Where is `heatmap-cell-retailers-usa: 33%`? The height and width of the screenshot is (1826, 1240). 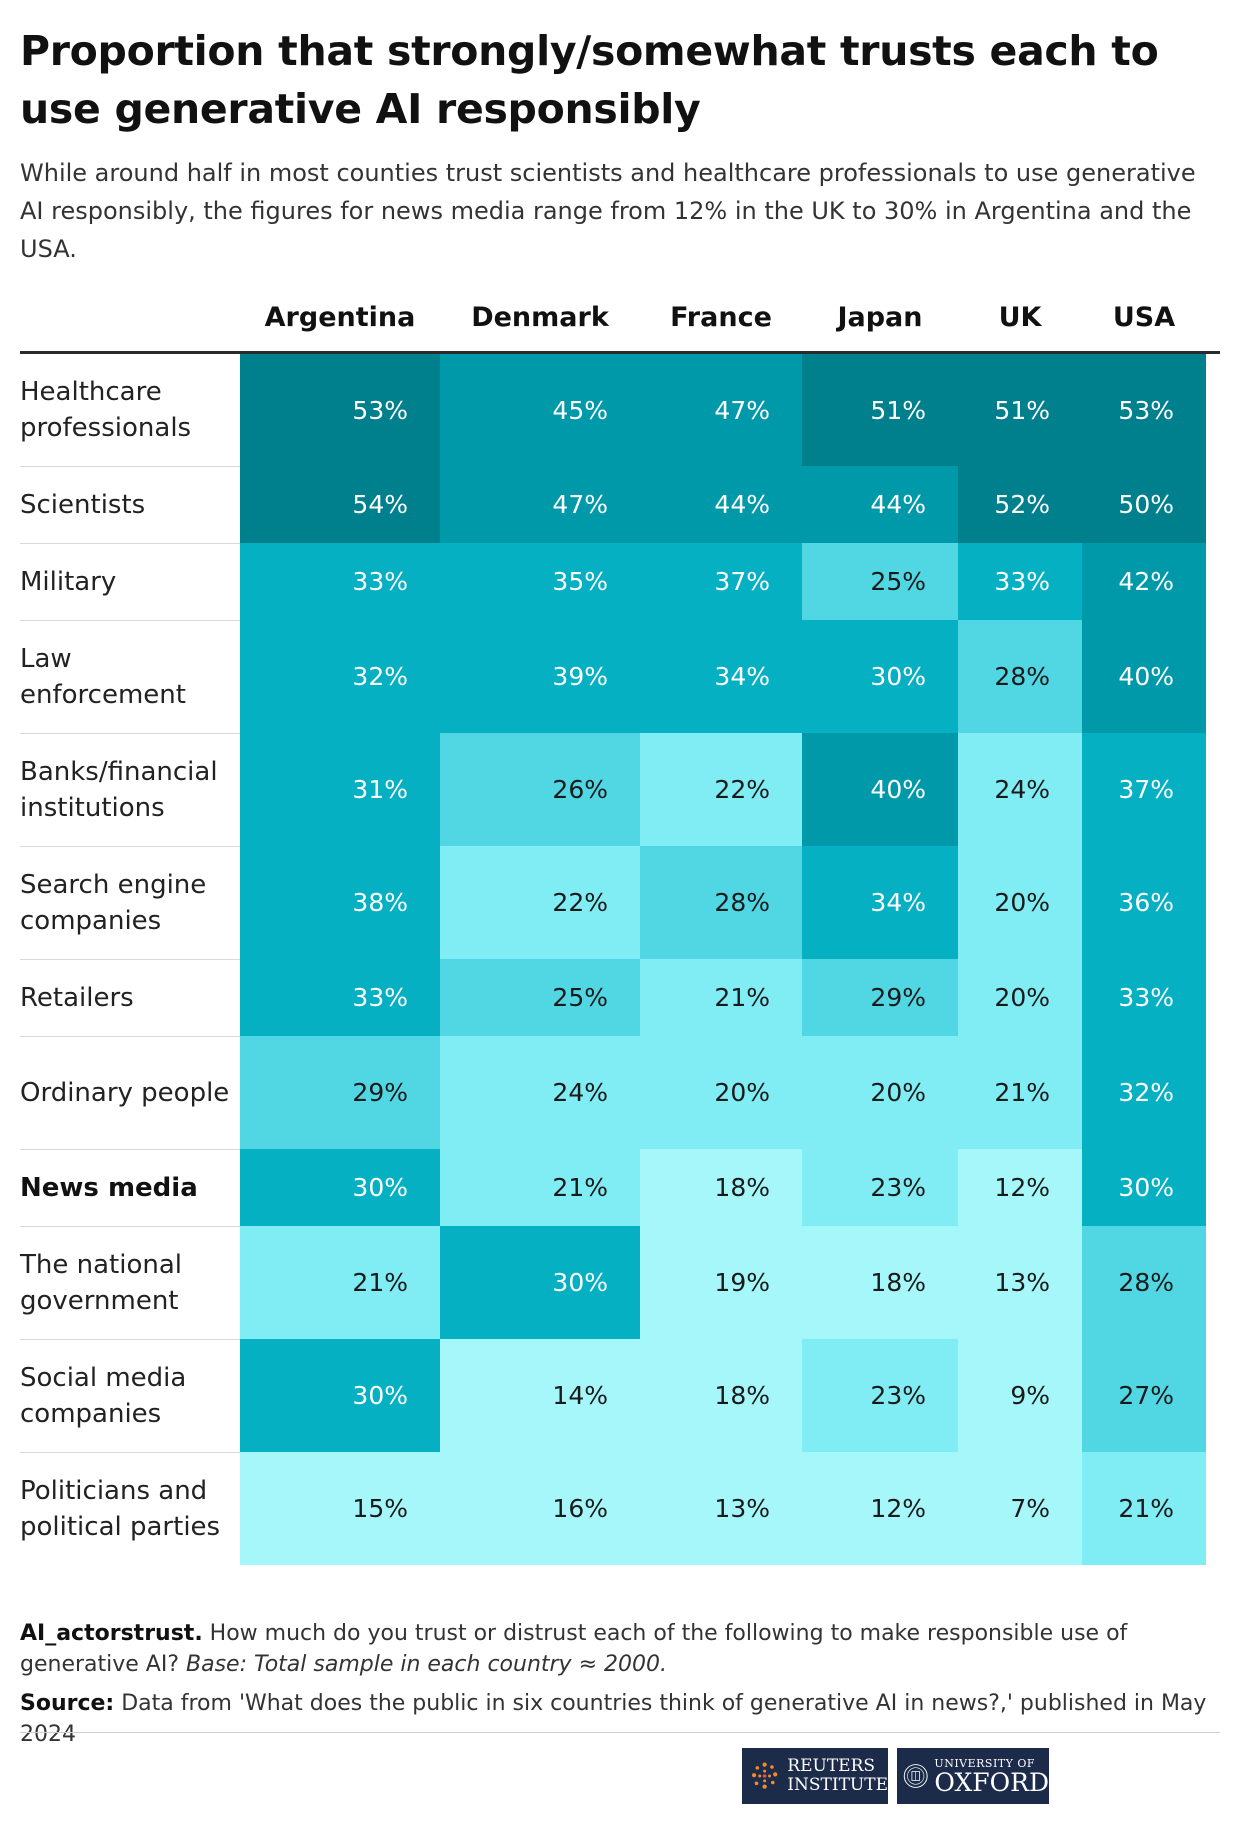
heatmap-cell-retailers-usa: 33% is located at coordinates (1144, 997).